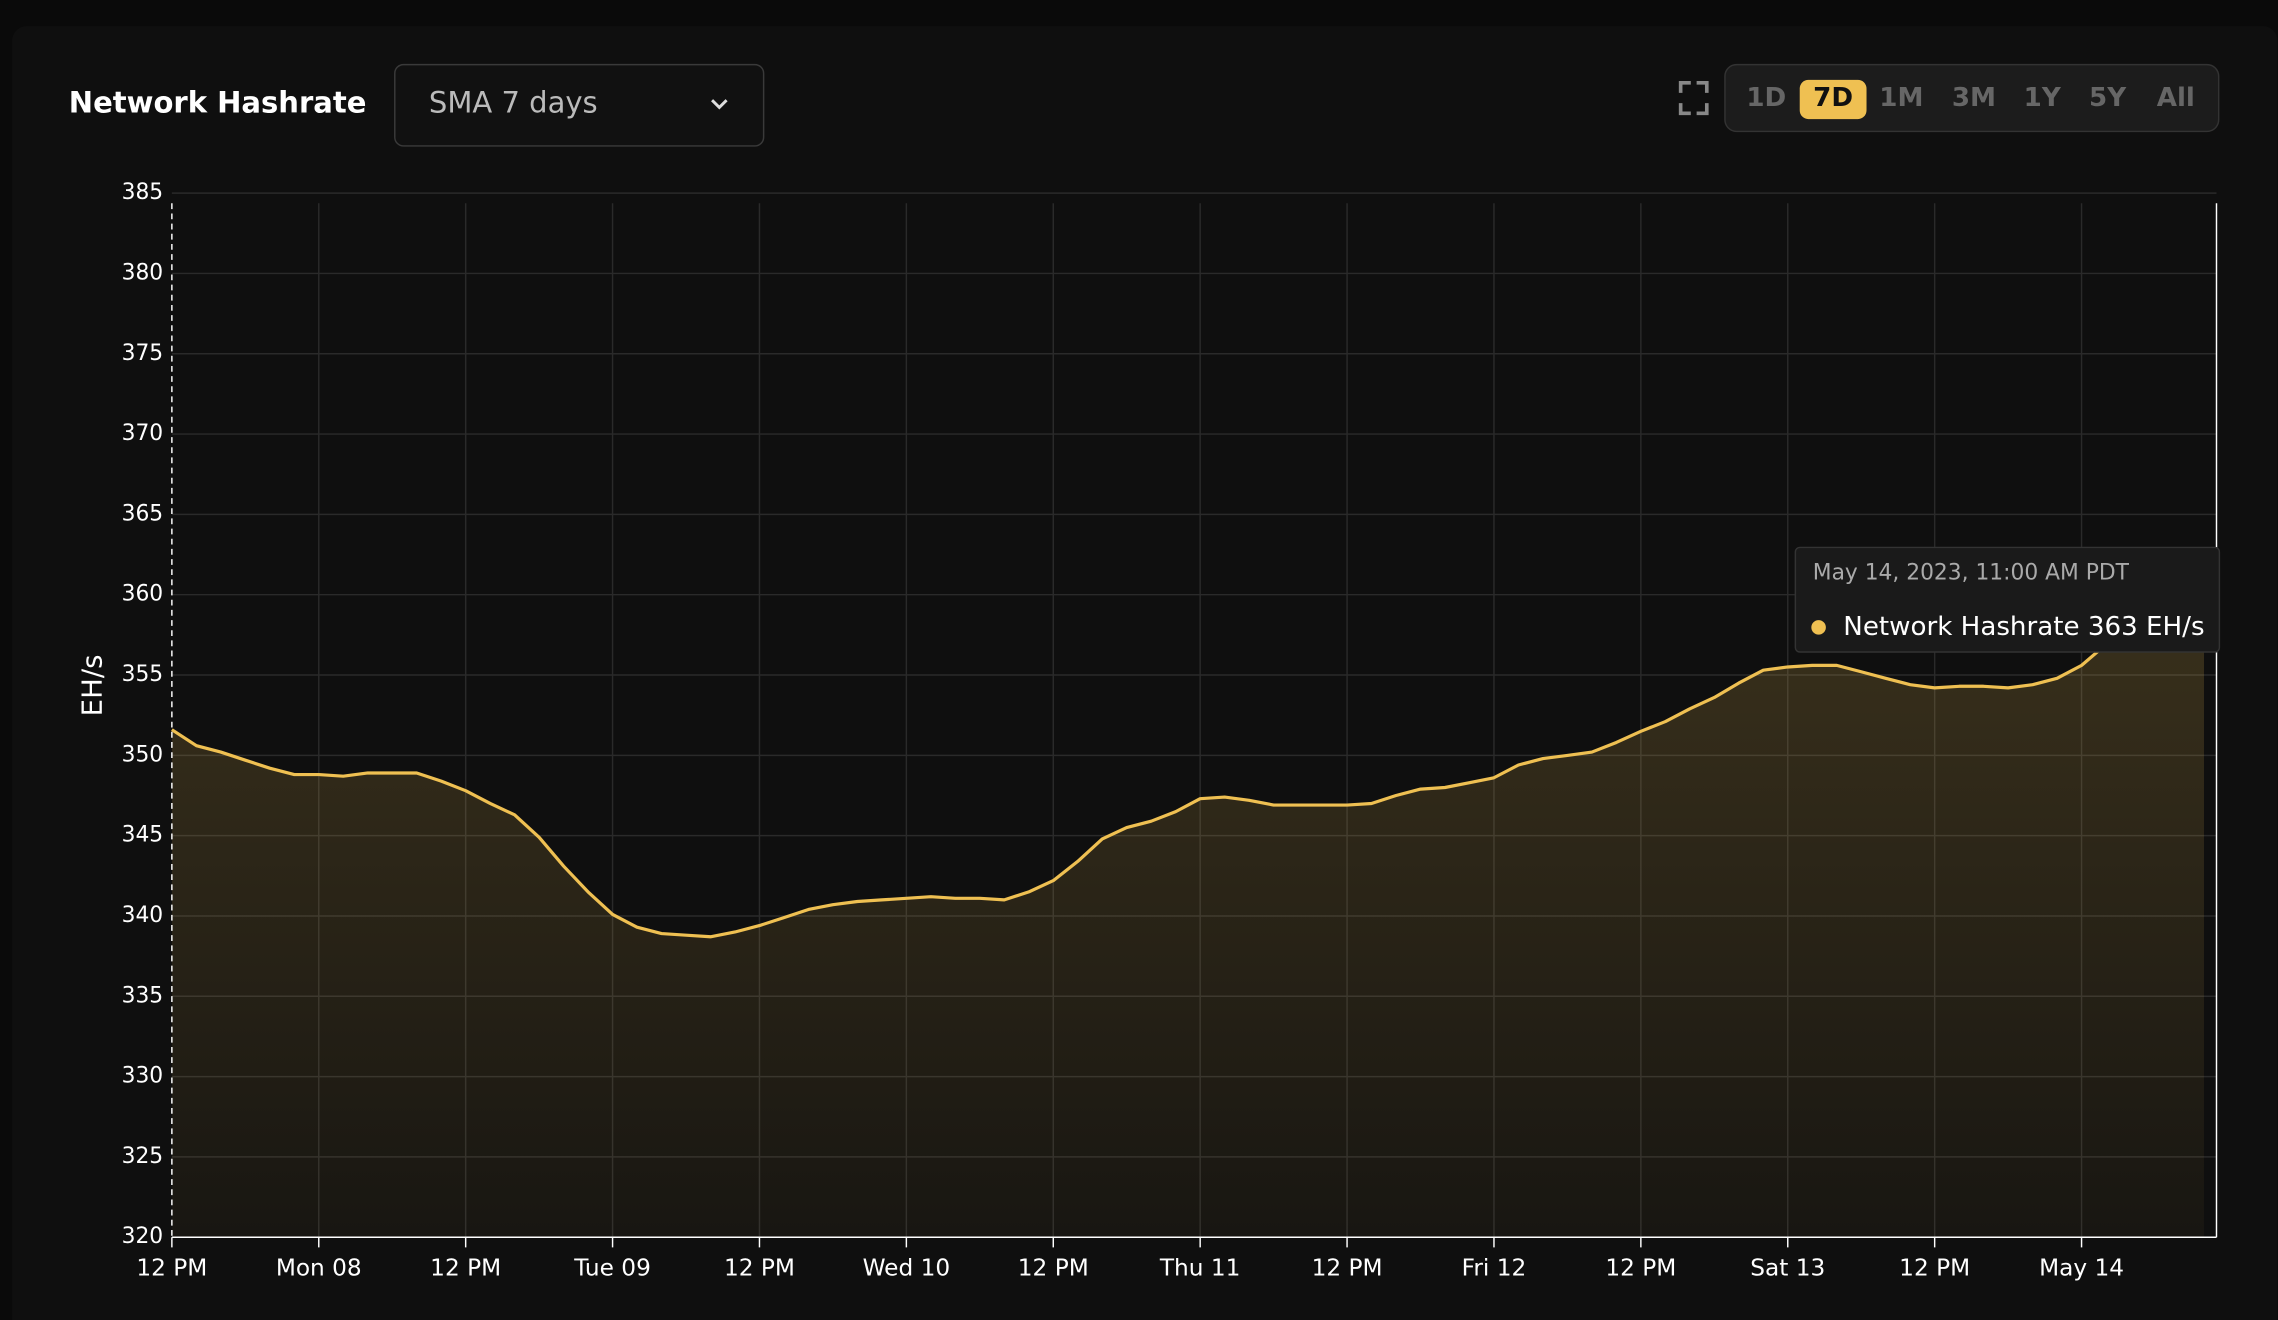  I want to click on y-tick-label: 375, so click(143, 353).